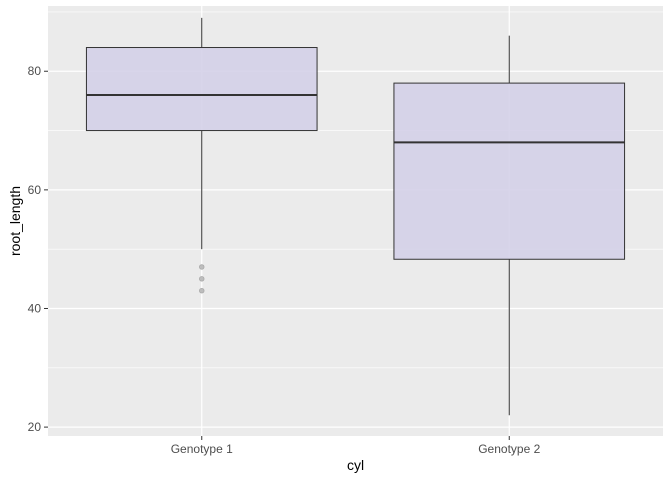 This screenshot has width=672, height=480. I want to click on y-axis-title: root_length, so click(15, 221).